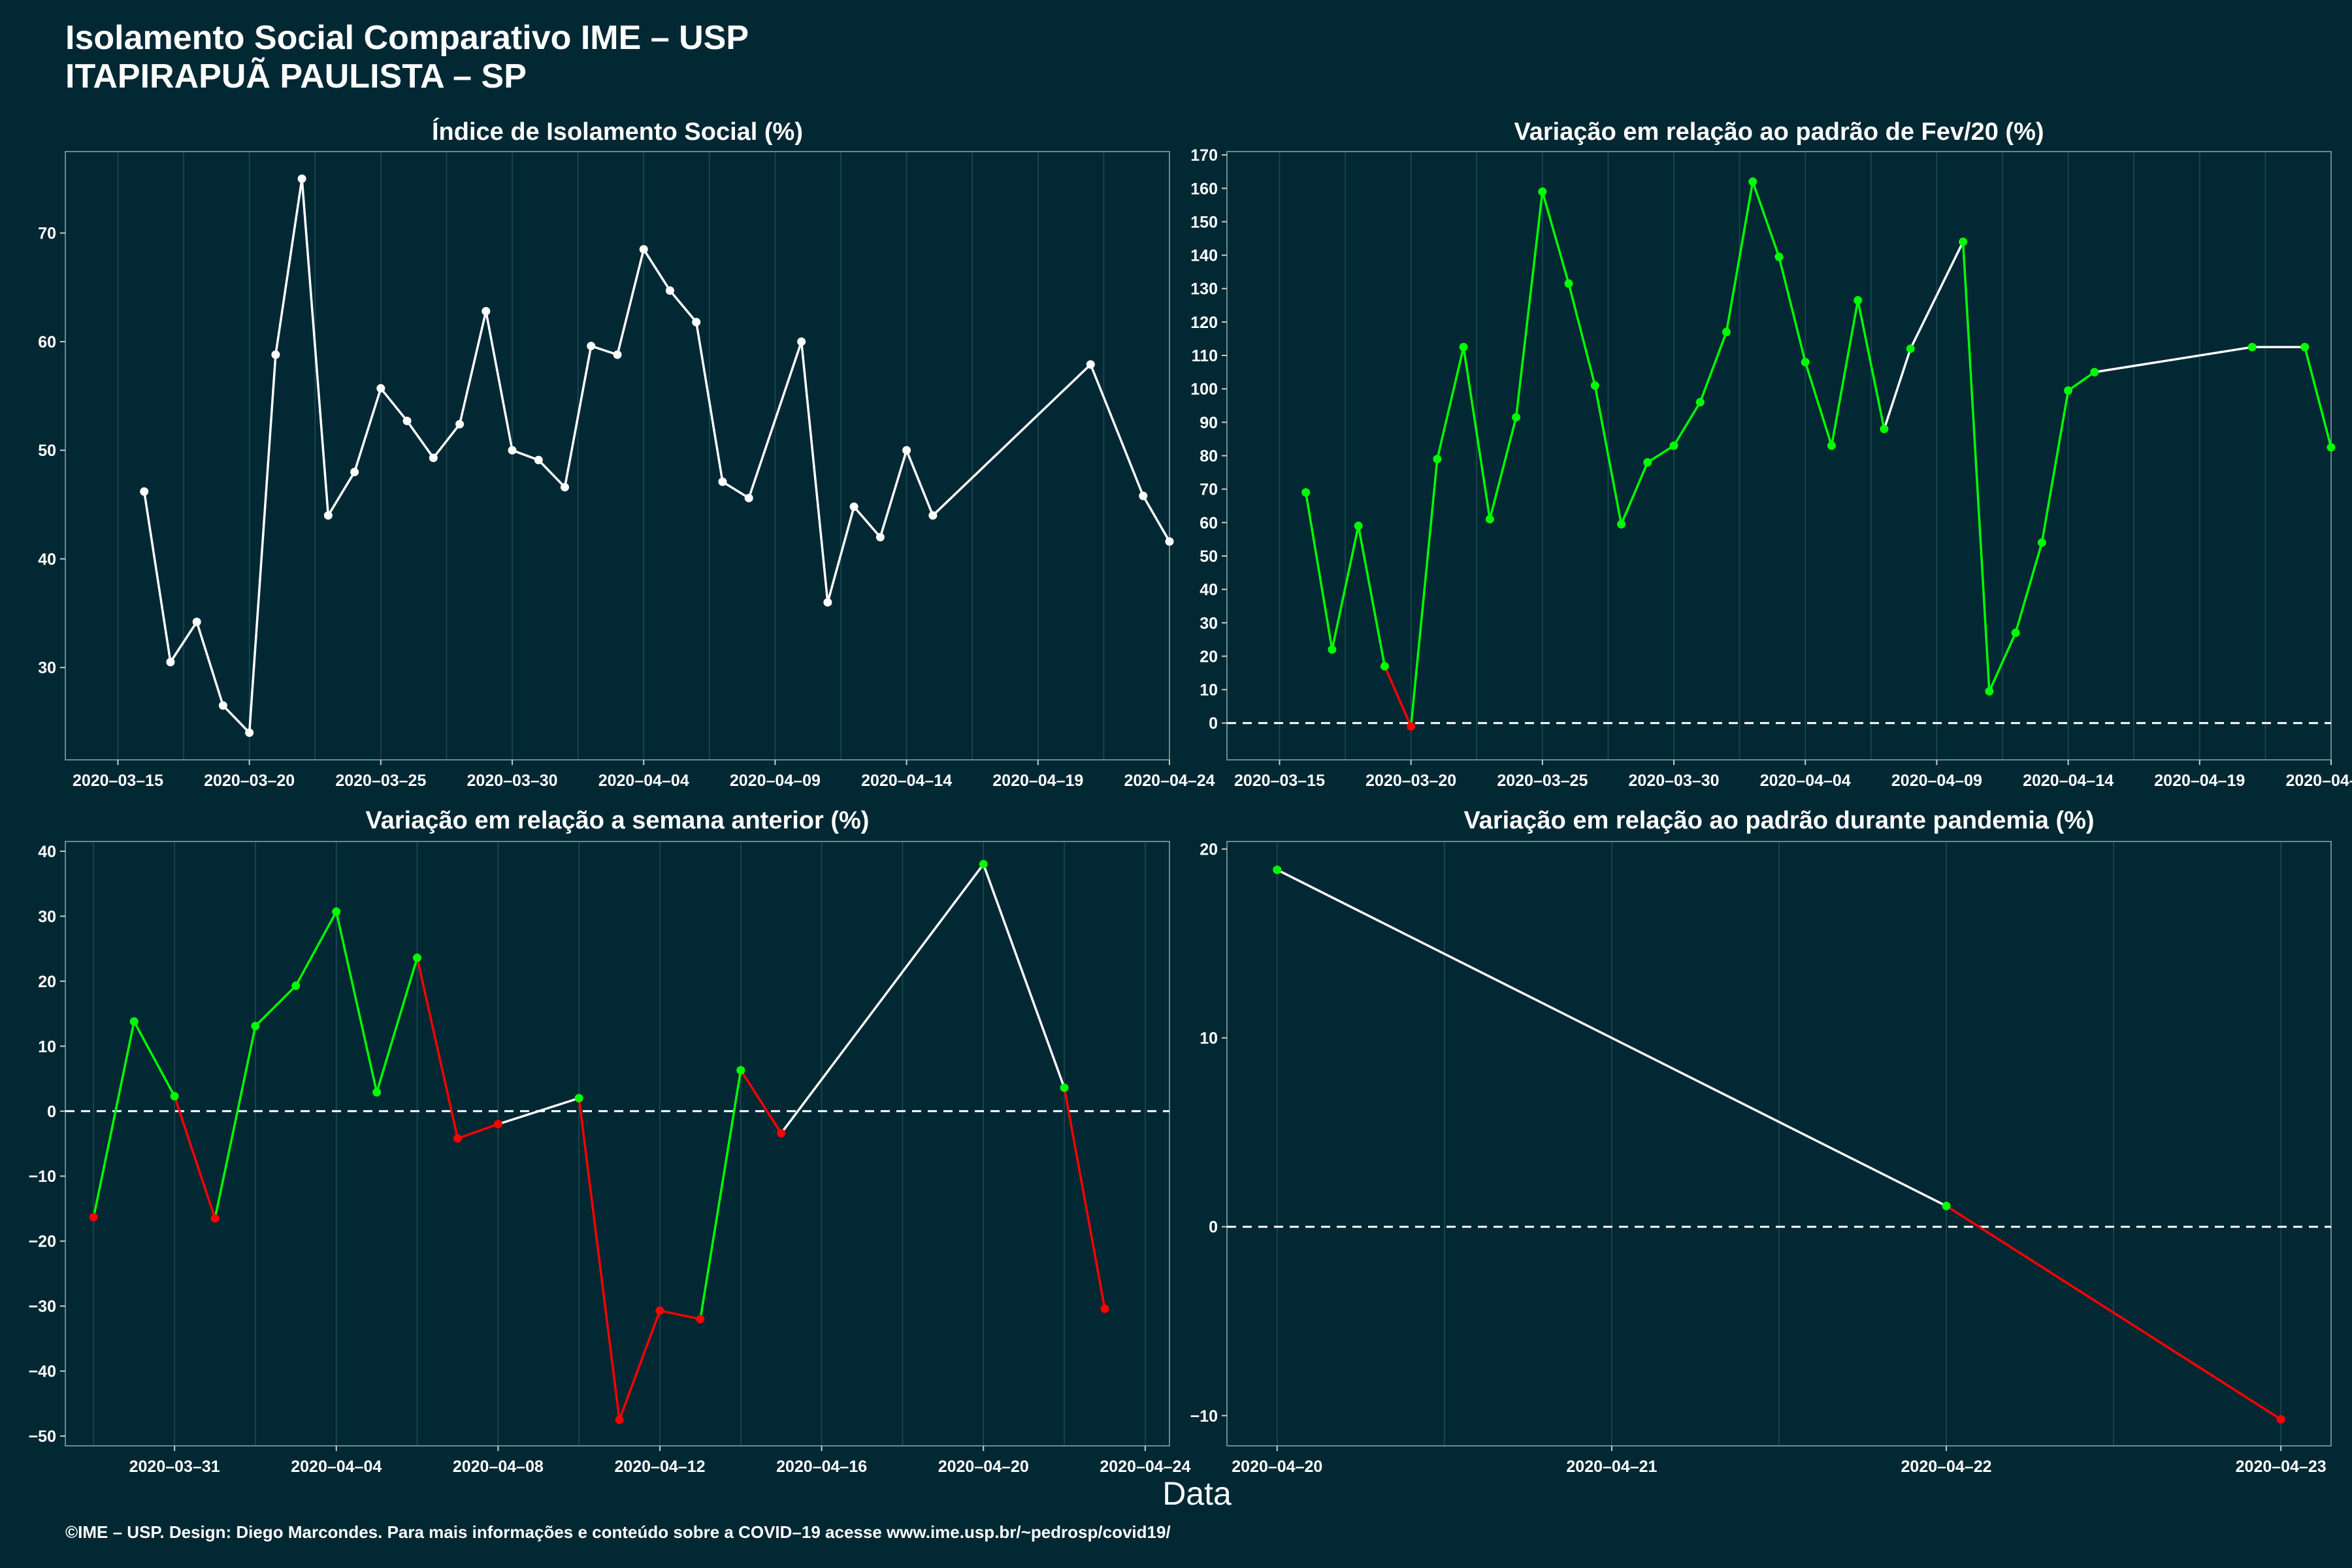 The height and width of the screenshot is (1568, 2352). What do you see at coordinates (1209, 690) in the screenshot?
I see `y-tick-label: 10` at bounding box center [1209, 690].